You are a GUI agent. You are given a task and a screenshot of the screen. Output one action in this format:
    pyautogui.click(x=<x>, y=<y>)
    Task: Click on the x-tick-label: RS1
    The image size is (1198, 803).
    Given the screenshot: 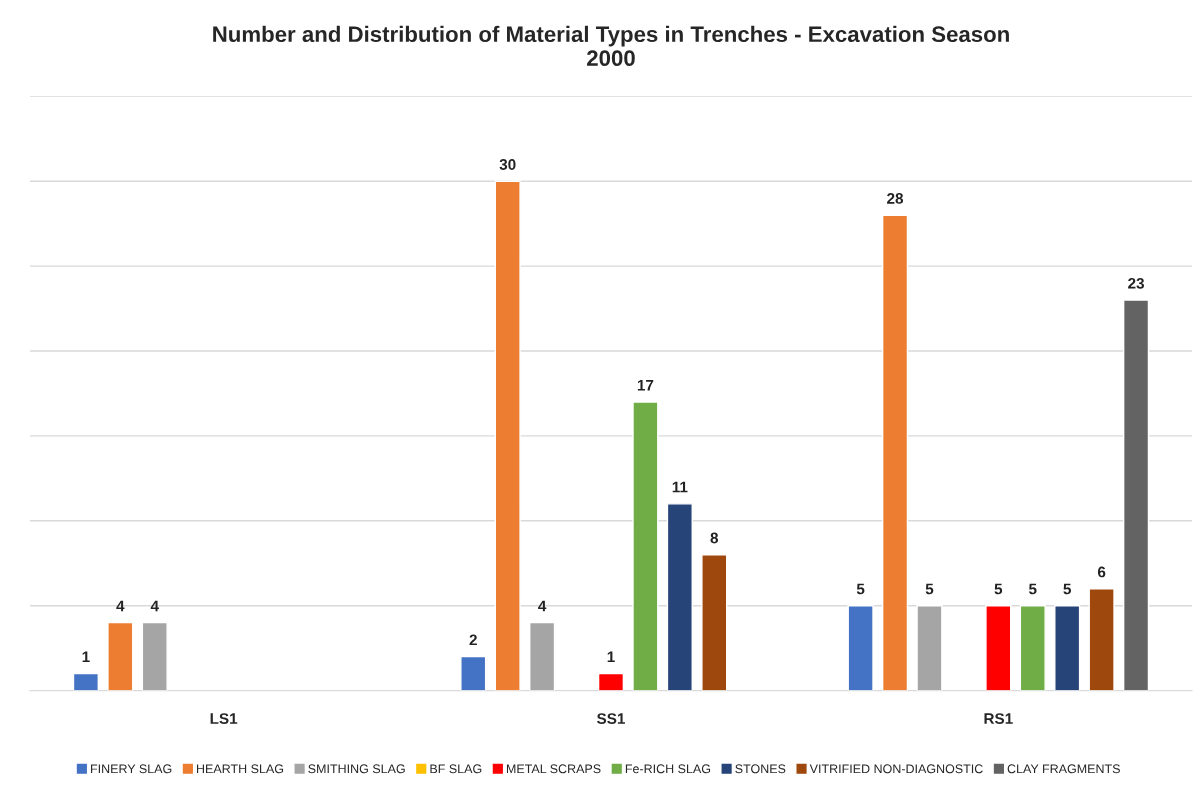 What is the action you would take?
    pyautogui.click(x=998, y=719)
    